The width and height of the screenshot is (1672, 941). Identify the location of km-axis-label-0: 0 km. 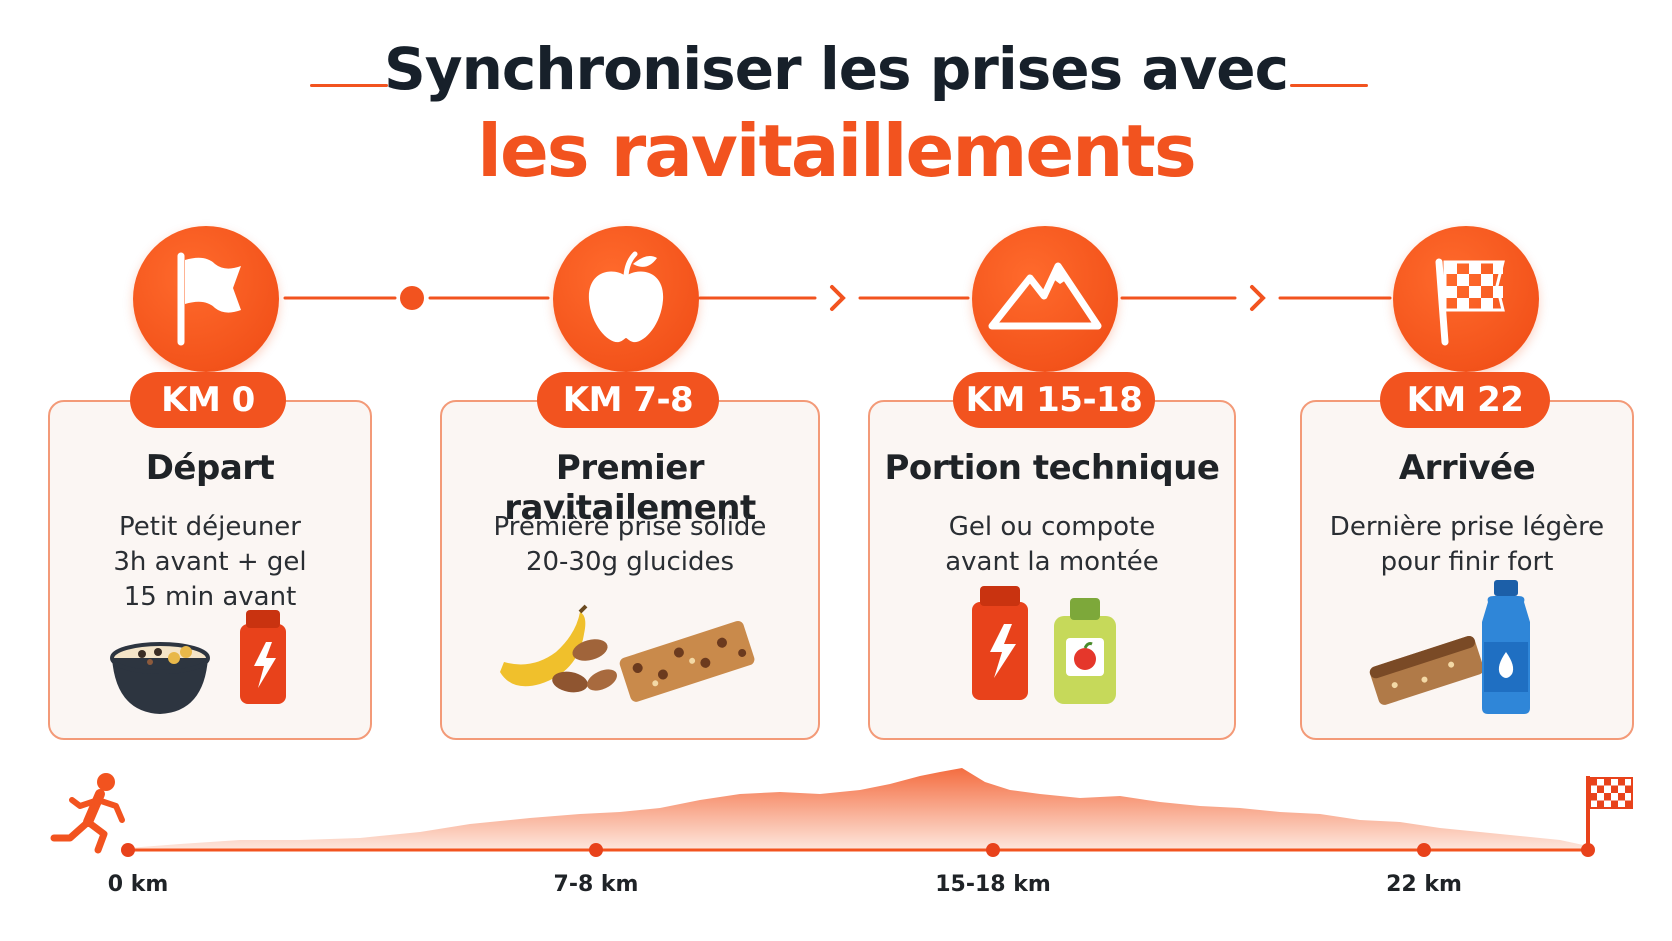
(138, 884).